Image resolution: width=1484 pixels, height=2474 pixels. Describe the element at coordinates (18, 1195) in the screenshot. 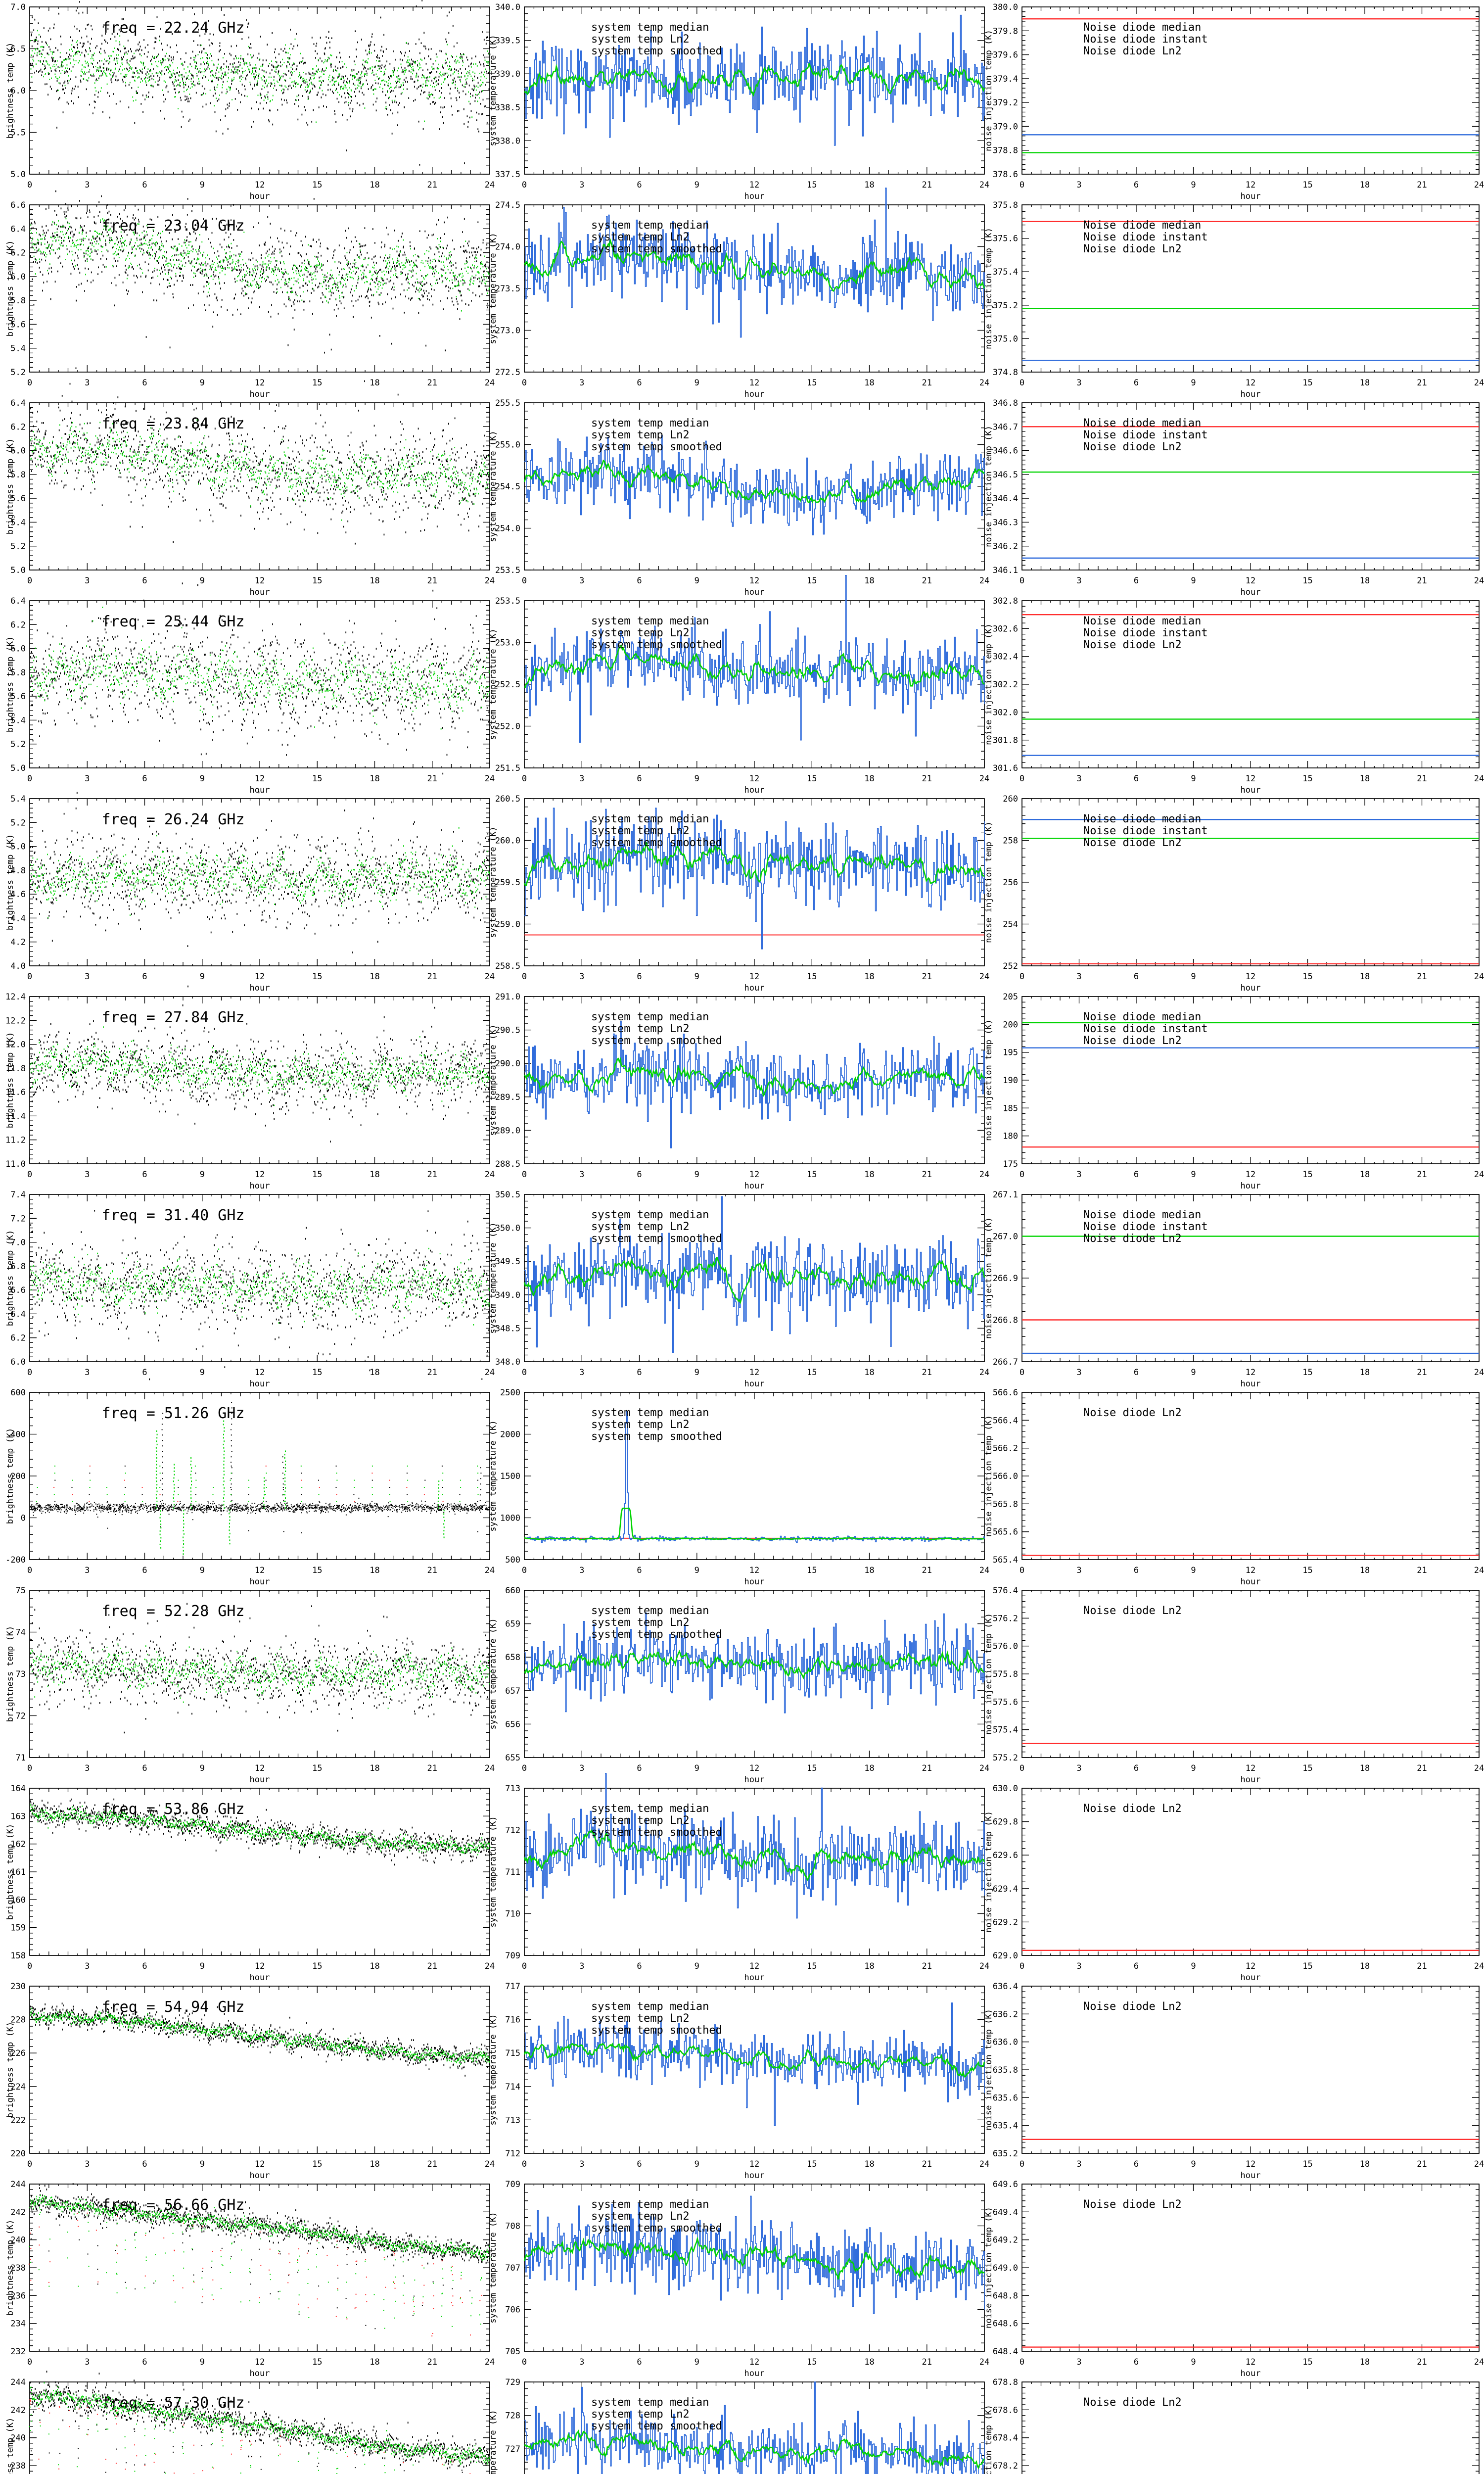

I see `y-tick-label: 7.4` at that location.